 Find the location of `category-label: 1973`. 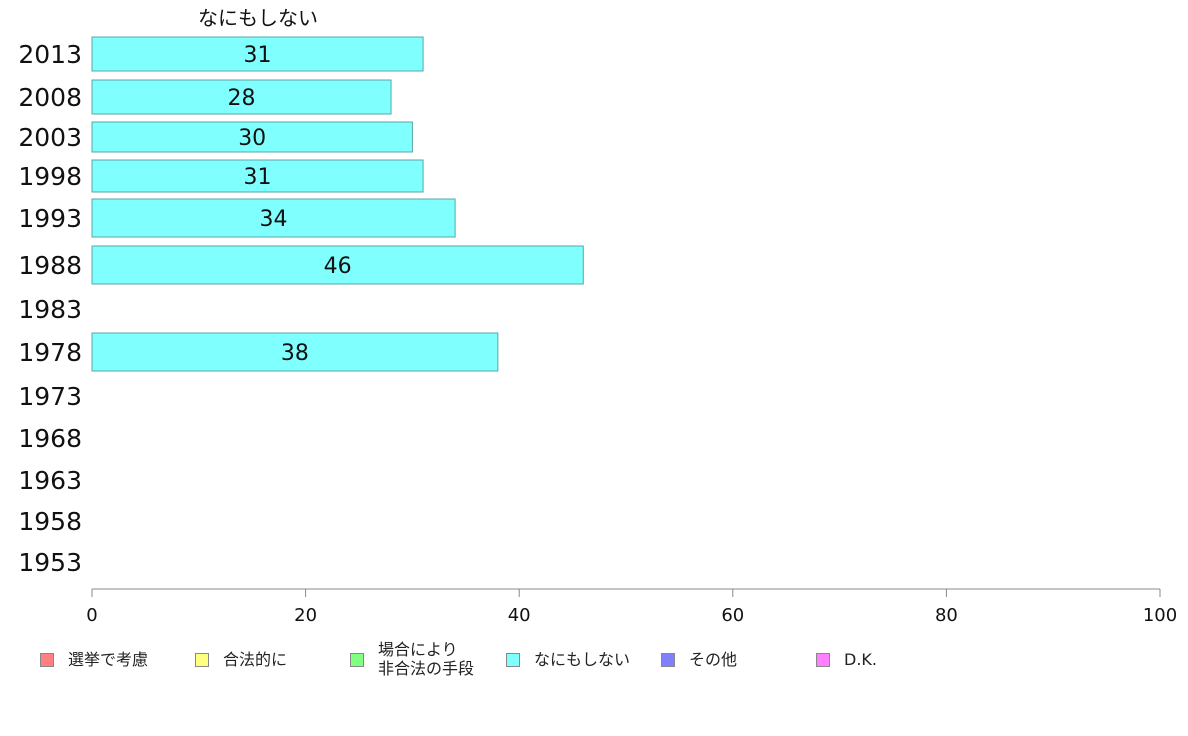

category-label: 1973 is located at coordinates (50, 396).